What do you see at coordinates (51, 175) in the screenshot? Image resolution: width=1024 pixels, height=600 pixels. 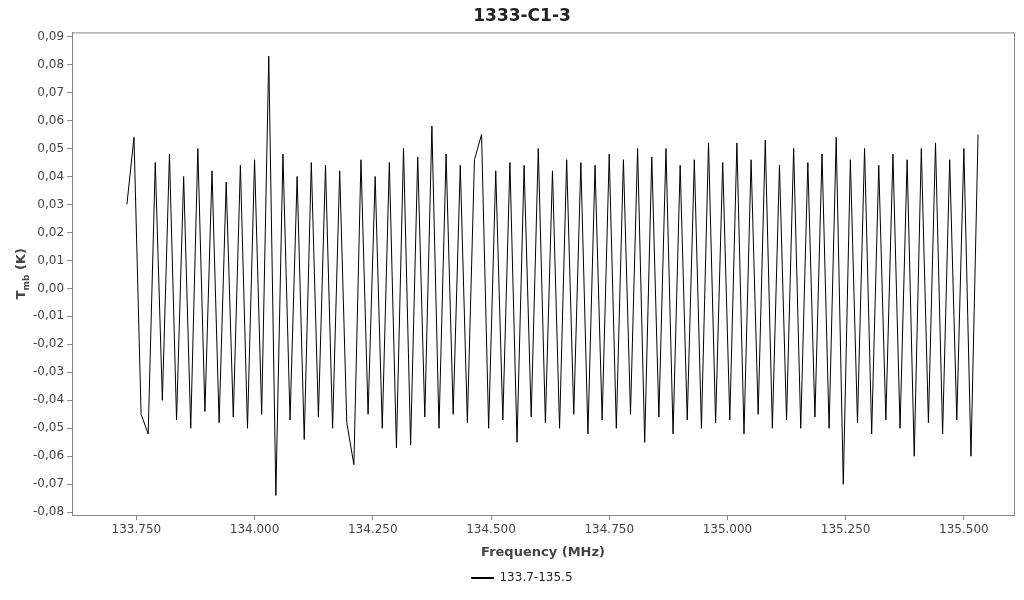 I see `y-tick-label: 0,04` at bounding box center [51, 175].